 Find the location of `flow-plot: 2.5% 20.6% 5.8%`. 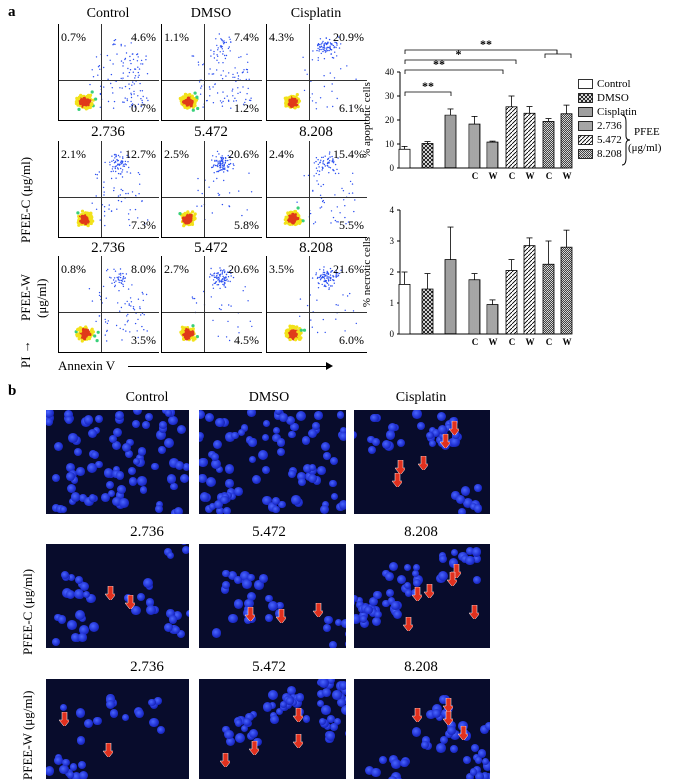

flow-plot: 2.5% 20.6% 5.8% is located at coordinates (211, 189).